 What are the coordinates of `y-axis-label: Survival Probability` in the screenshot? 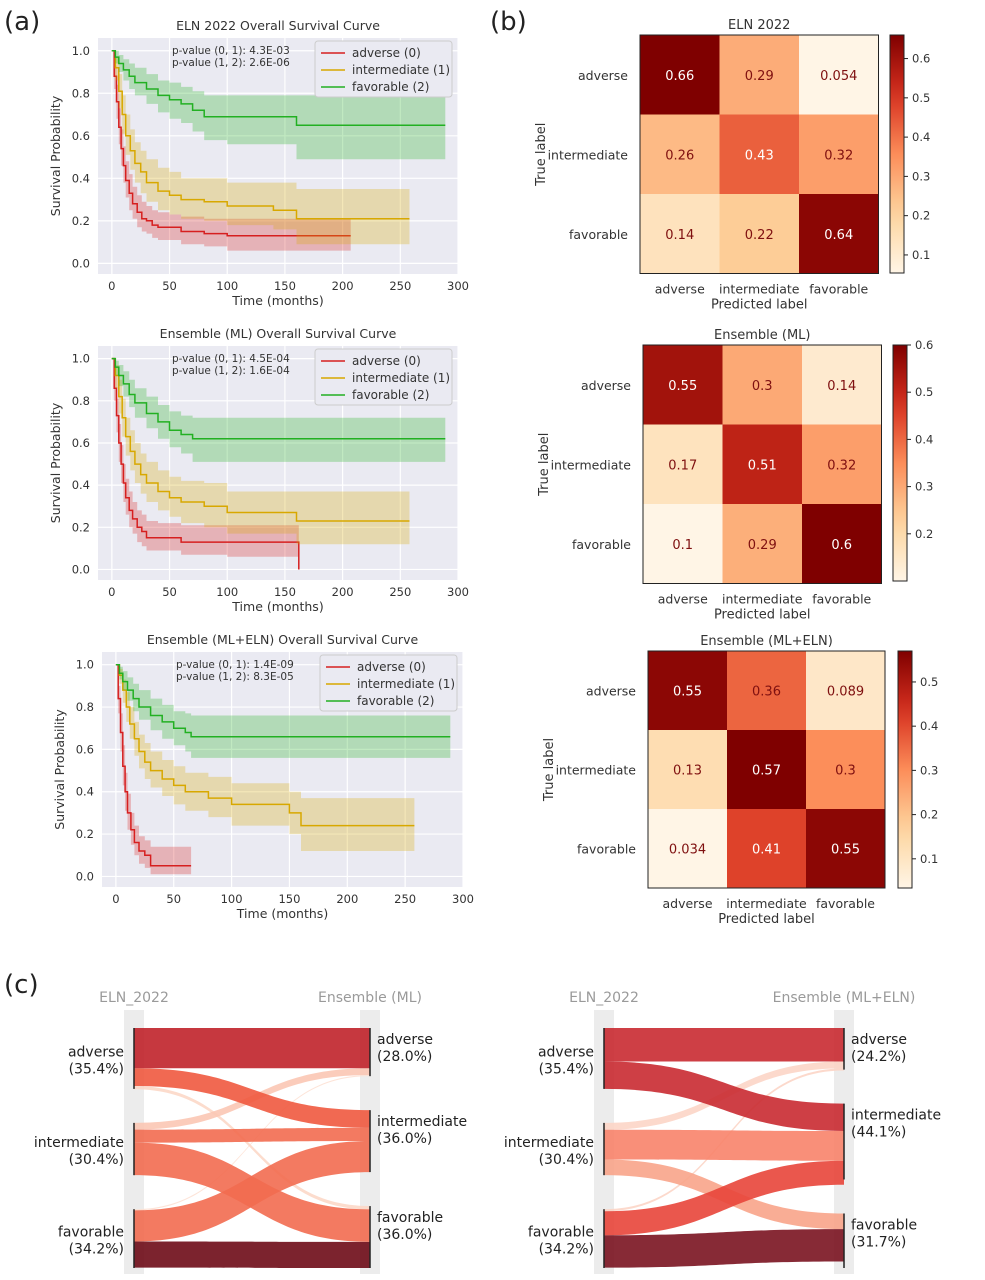 It's located at (59, 769).